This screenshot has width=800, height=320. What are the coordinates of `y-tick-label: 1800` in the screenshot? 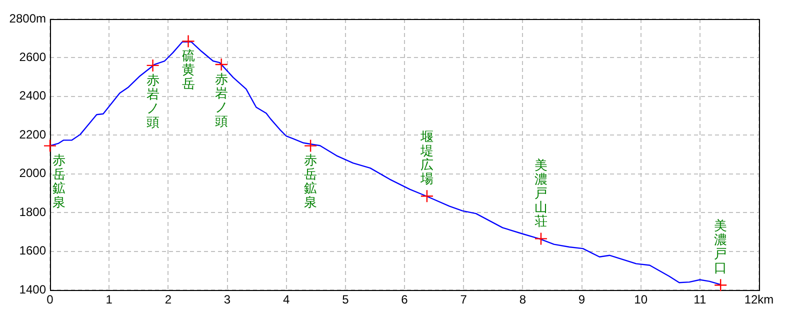 It's located at (32, 211).